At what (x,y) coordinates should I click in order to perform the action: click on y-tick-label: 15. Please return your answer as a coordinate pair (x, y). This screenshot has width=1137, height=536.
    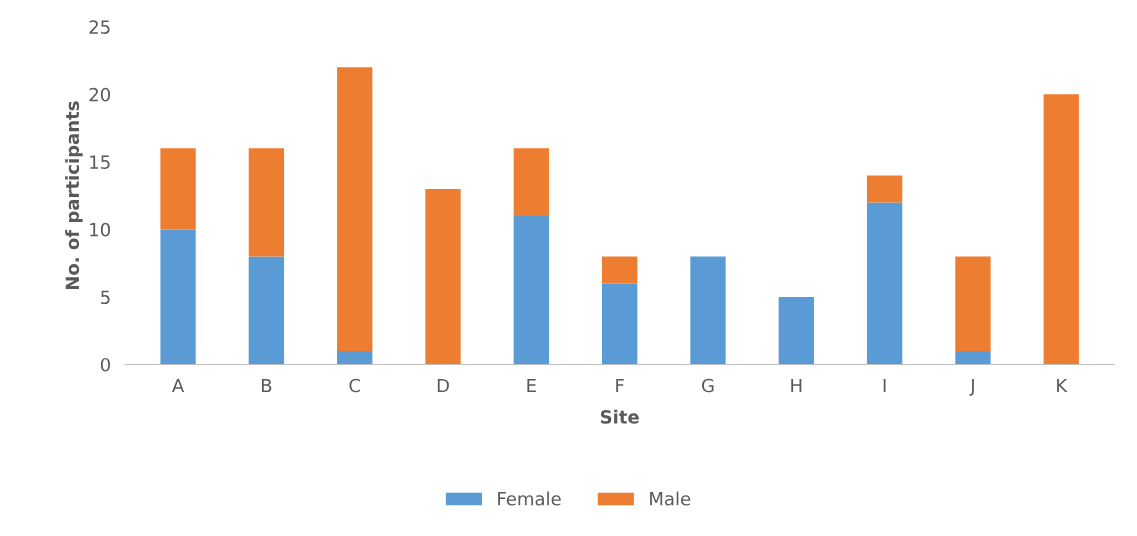
    Looking at the image, I should click on (100, 162).